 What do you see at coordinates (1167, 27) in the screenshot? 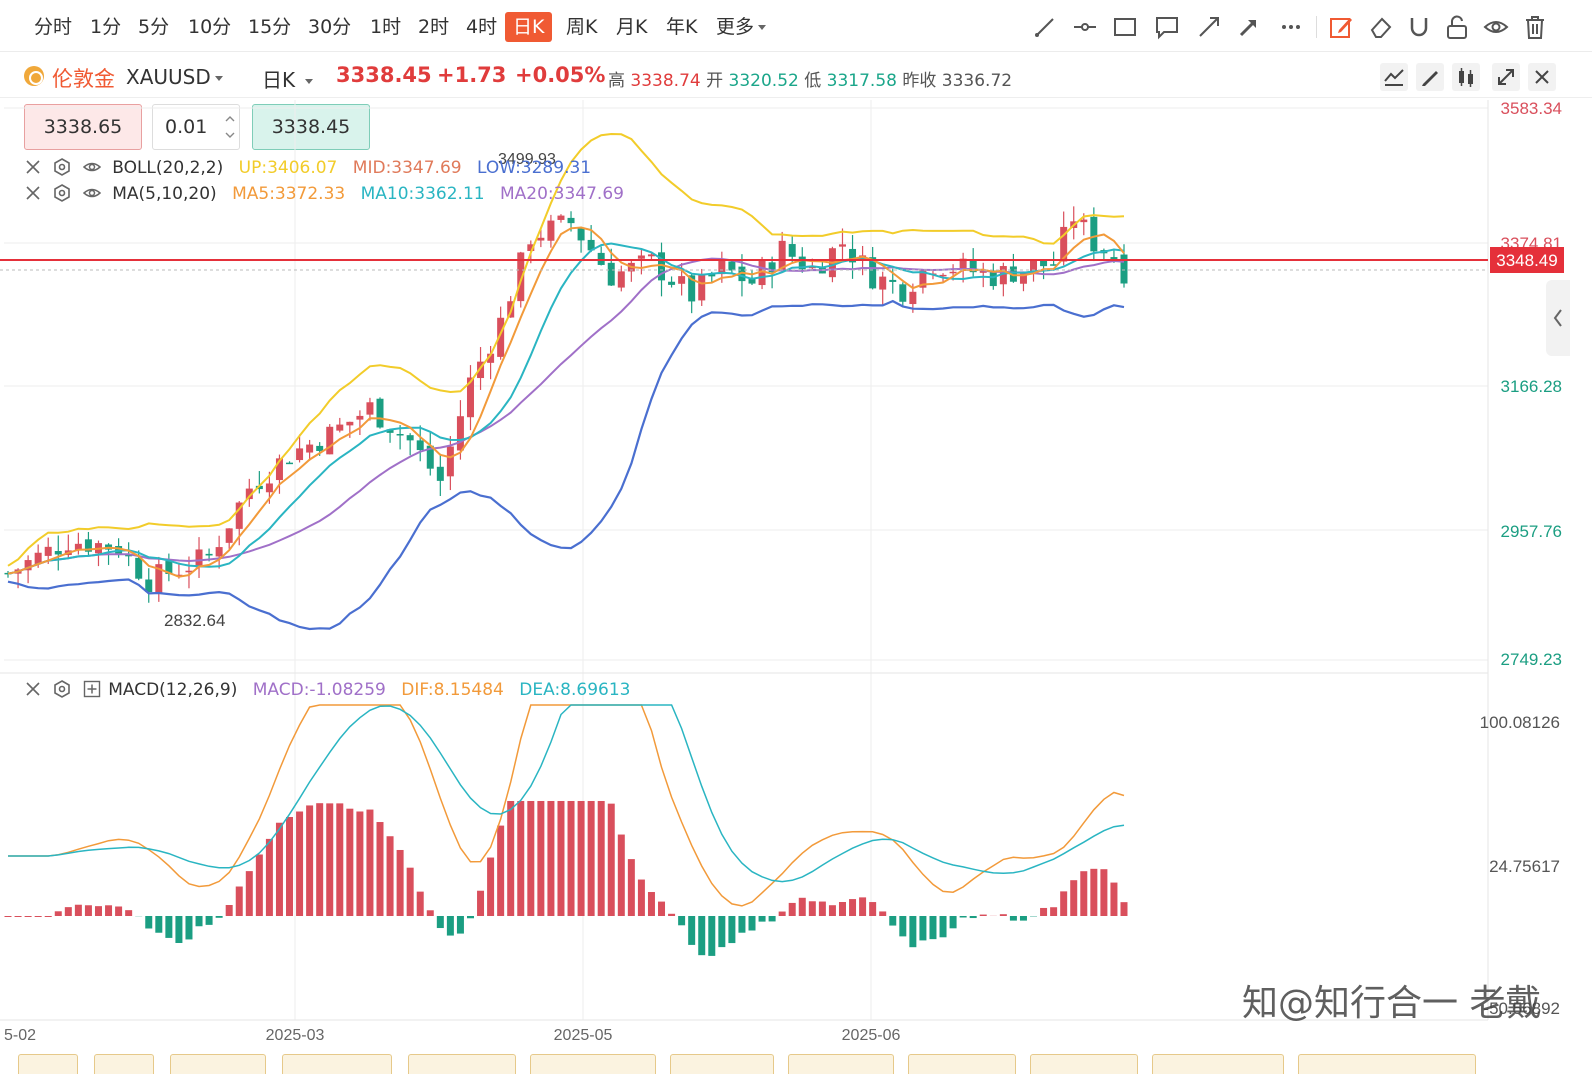
I see `callout-icon` at bounding box center [1167, 27].